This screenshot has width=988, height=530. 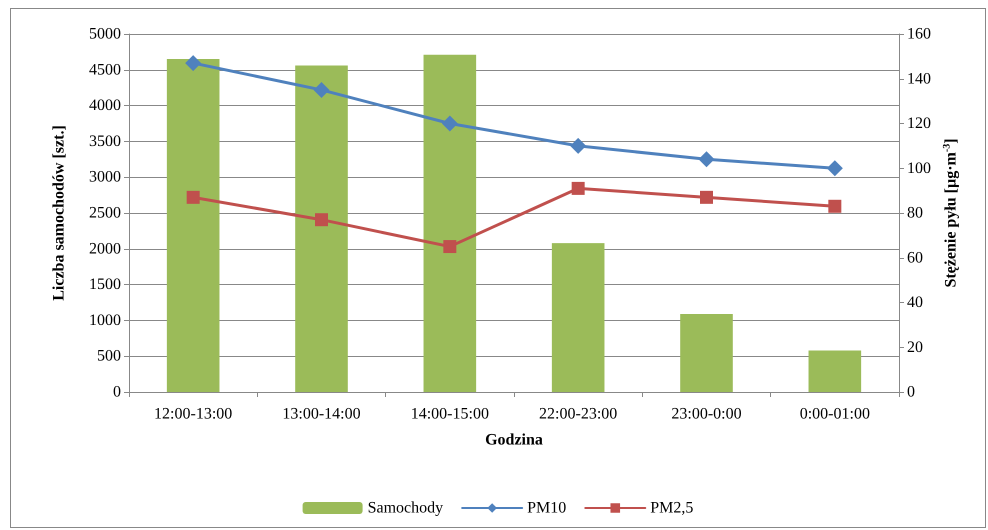 I want to click on y-tick-label: 3500, so click(x=105, y=141).